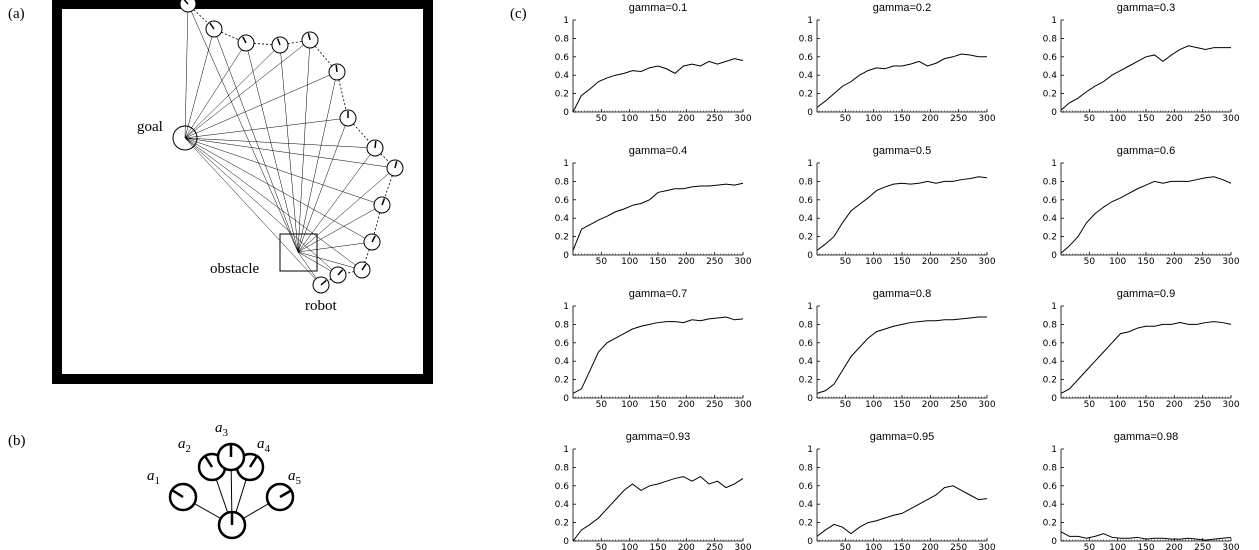 The height and width of the screenshot is (550, 1259). I want to click on robot-label: robot, so click(321, 306).